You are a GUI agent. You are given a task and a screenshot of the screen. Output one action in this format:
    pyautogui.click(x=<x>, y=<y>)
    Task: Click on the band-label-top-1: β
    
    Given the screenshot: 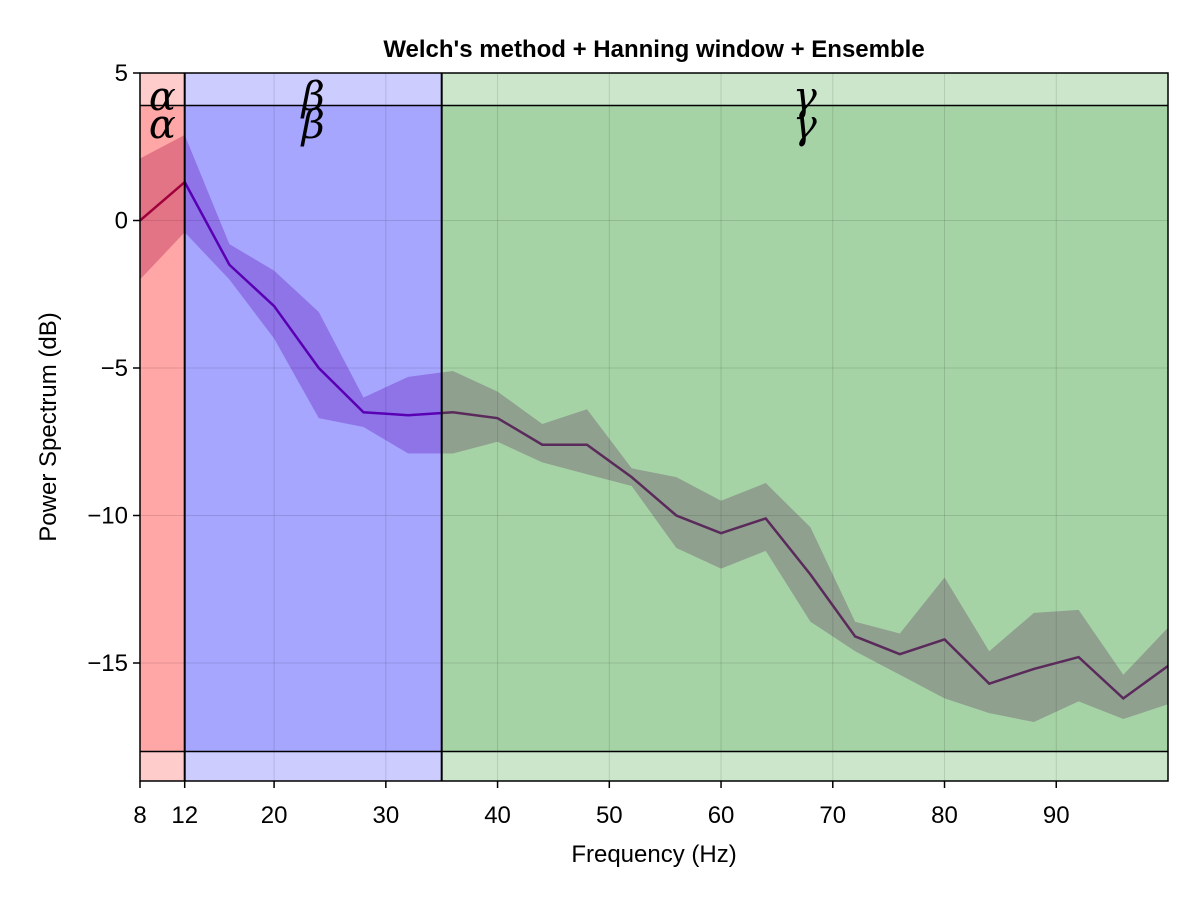 What is the action you would take?
    pyautogui.click(x=312, y=97)
    